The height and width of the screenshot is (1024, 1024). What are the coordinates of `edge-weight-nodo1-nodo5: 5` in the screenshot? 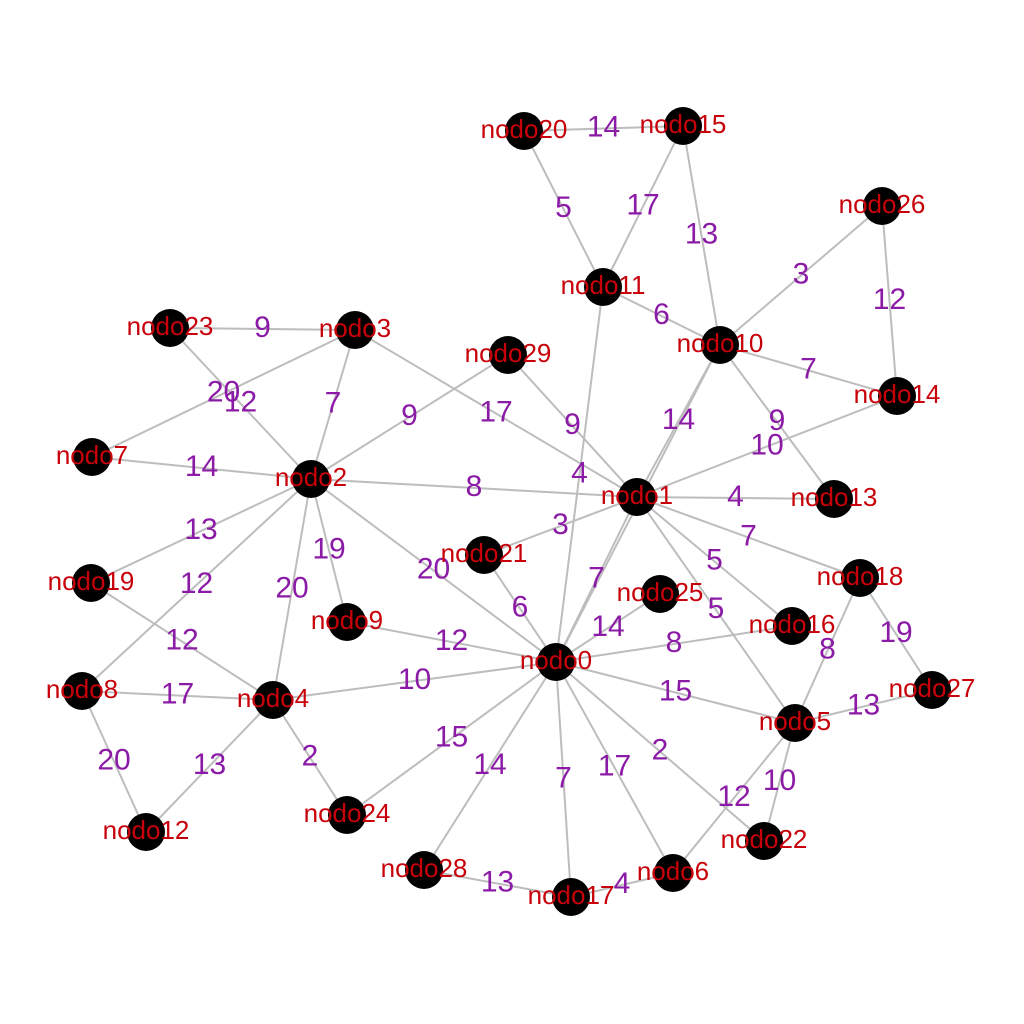 It's located at (716, 608).